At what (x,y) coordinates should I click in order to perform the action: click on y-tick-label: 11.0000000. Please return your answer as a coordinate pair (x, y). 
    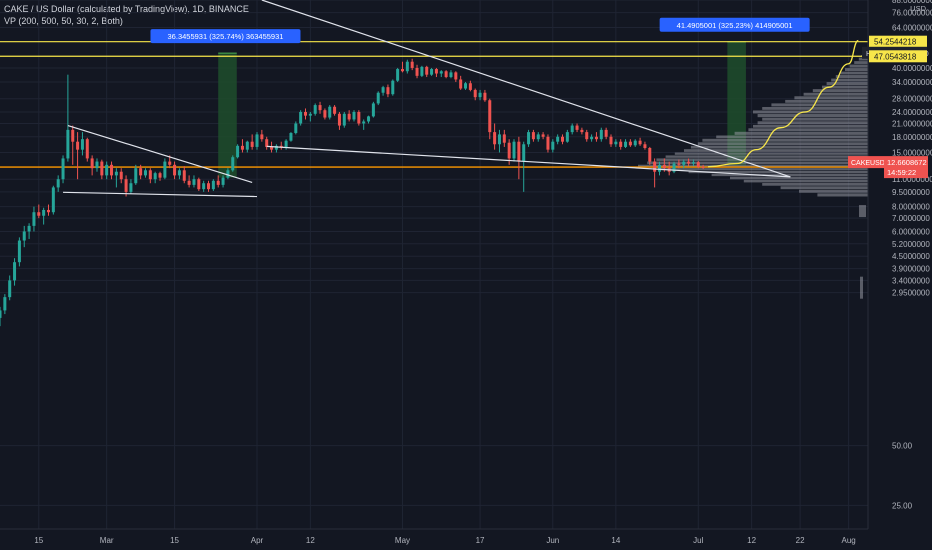
    Looking at the image, I should click on (912, 179).